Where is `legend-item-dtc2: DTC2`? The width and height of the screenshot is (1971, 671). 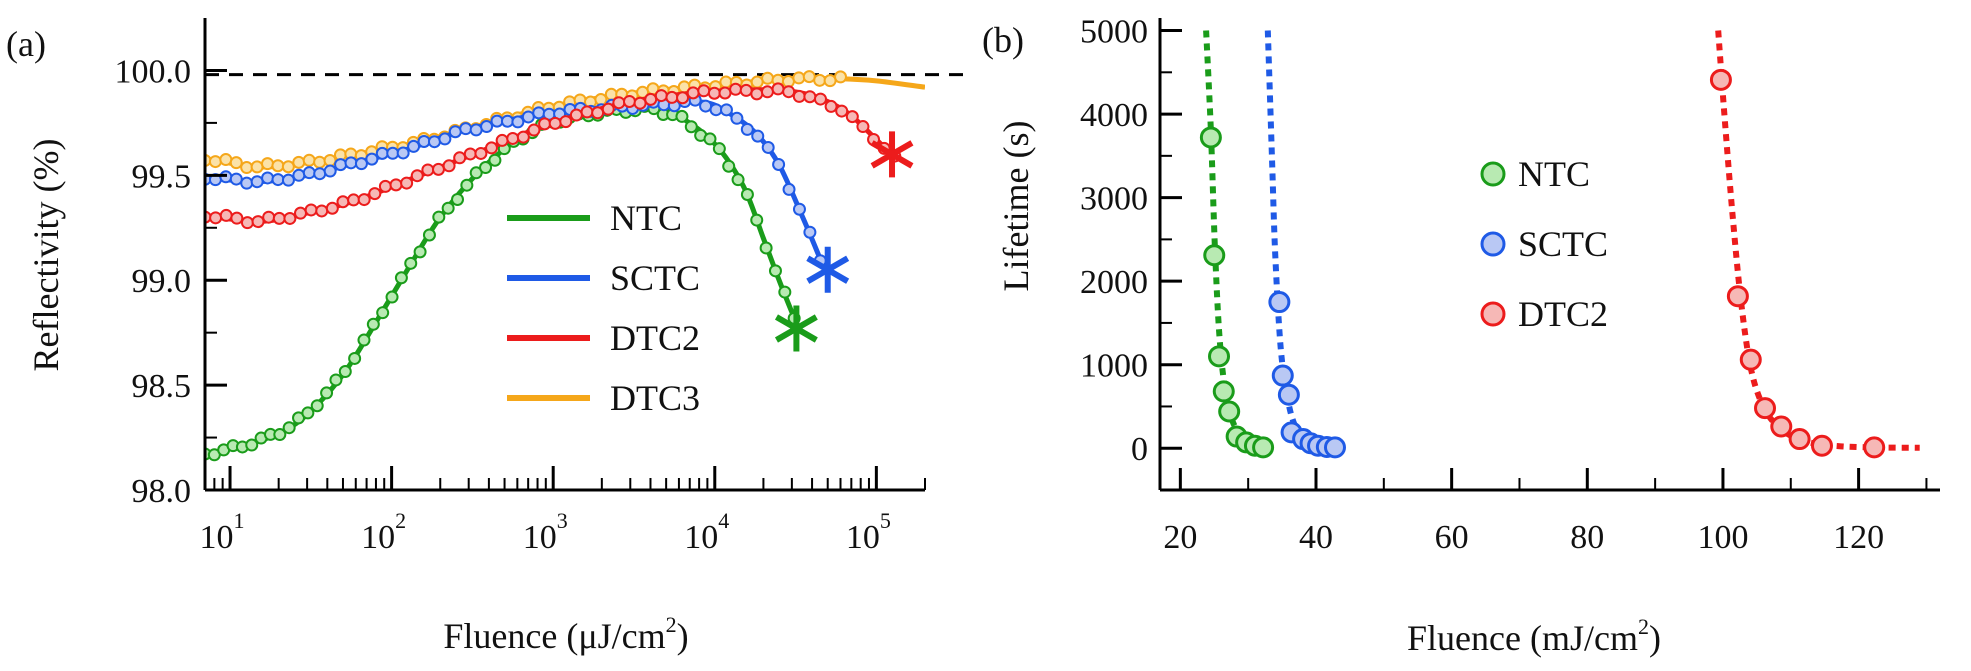
legend-item-dtc2: DTC2 is located at coordinates (1544, 314).